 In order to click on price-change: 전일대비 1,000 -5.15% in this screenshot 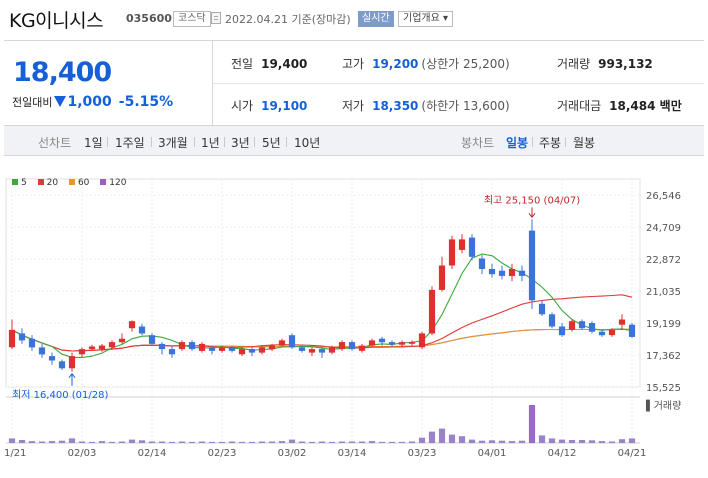, I will do `click(92, 102)`.